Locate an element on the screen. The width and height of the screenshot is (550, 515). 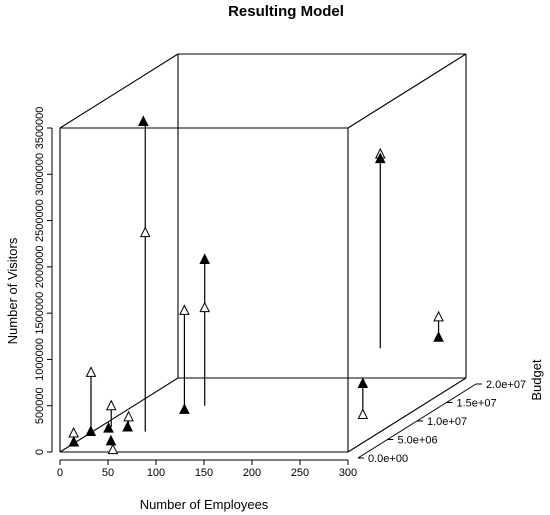
x-tick-label: 200 is located at coordinates (252, 473).